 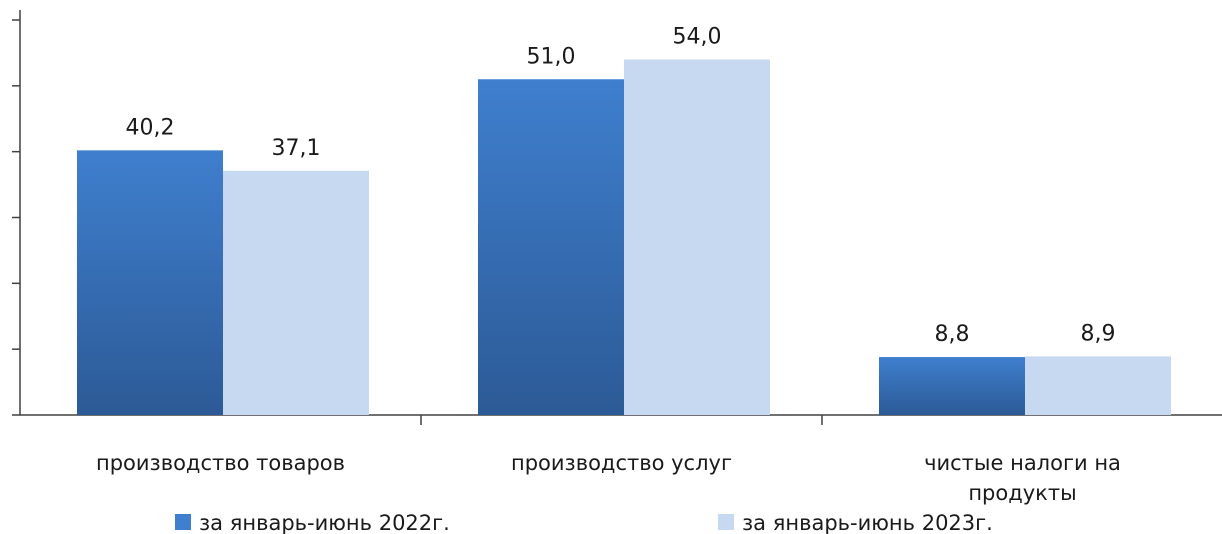 I want to click on category-label: производство товаров, so click(x=220, y=463).